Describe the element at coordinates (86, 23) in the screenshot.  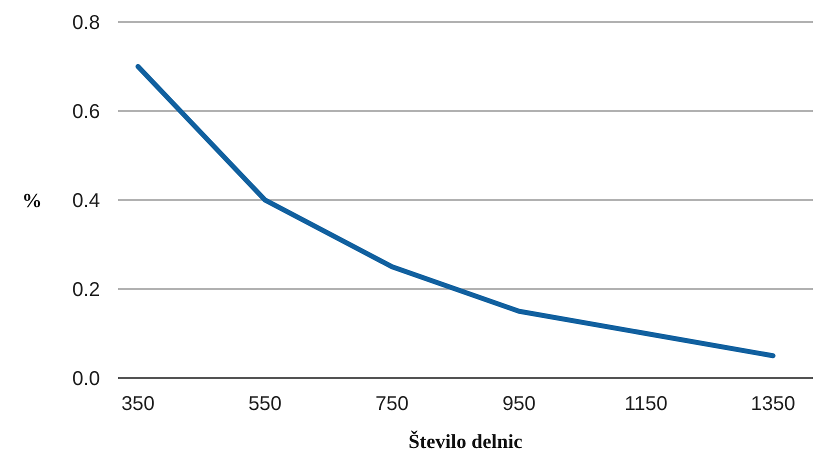
I see `y-tick-label: 0.8` at that location.